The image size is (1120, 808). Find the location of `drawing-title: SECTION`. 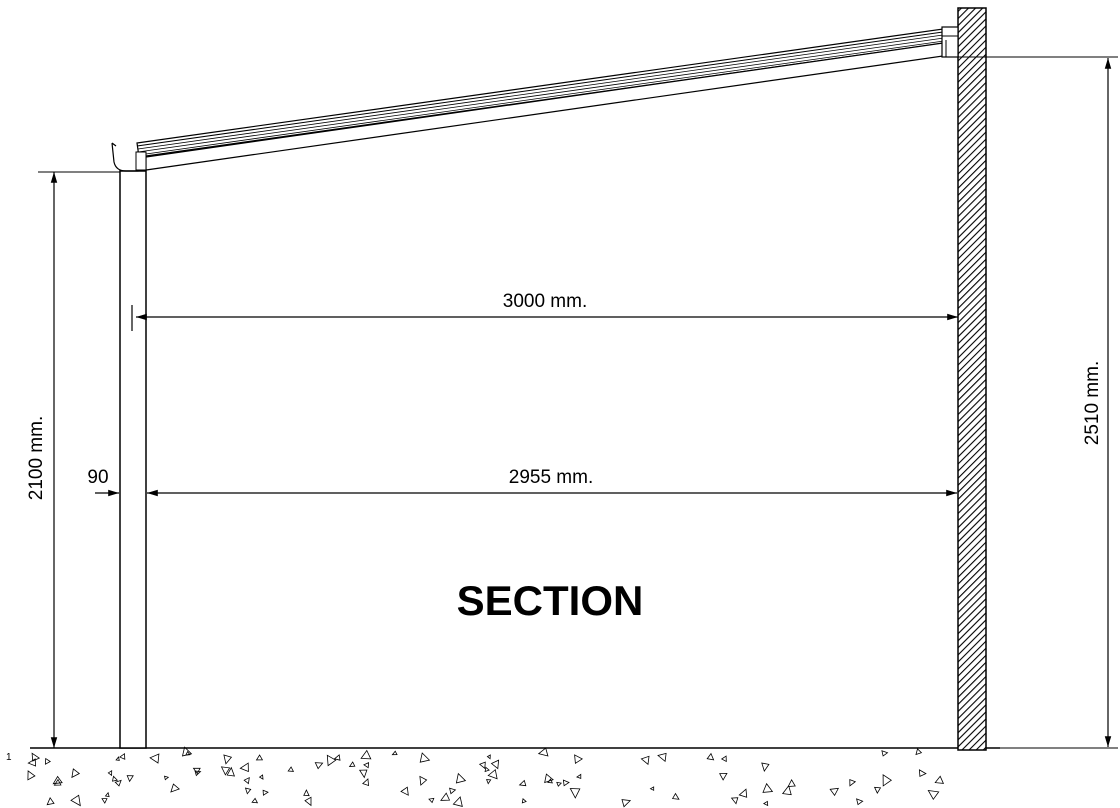

drawing-title: SECTION is located at coordinates (550, 600).